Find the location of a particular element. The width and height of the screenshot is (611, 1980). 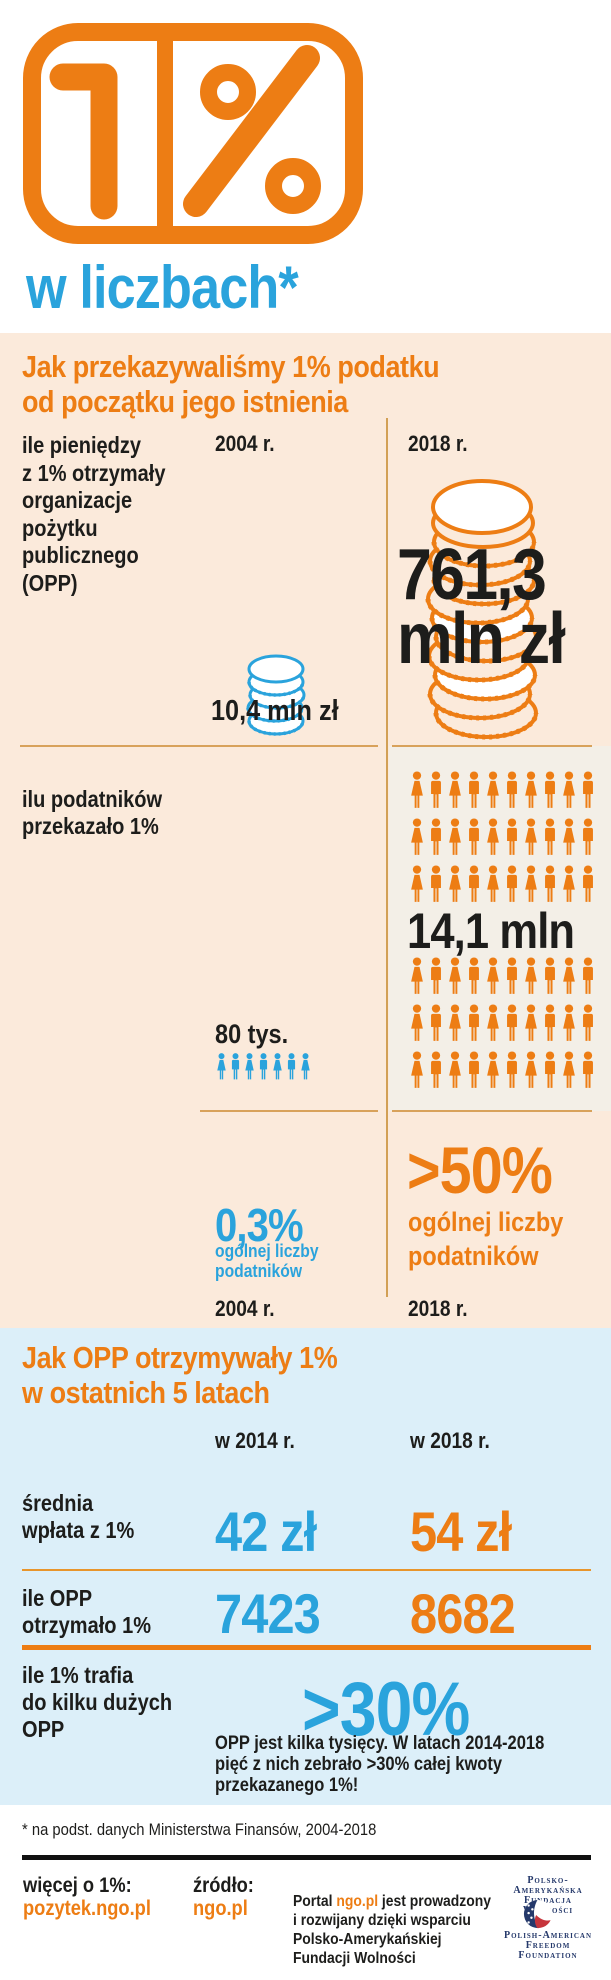

count-2014-value: 7423 is located at coordinates (268, 1613).